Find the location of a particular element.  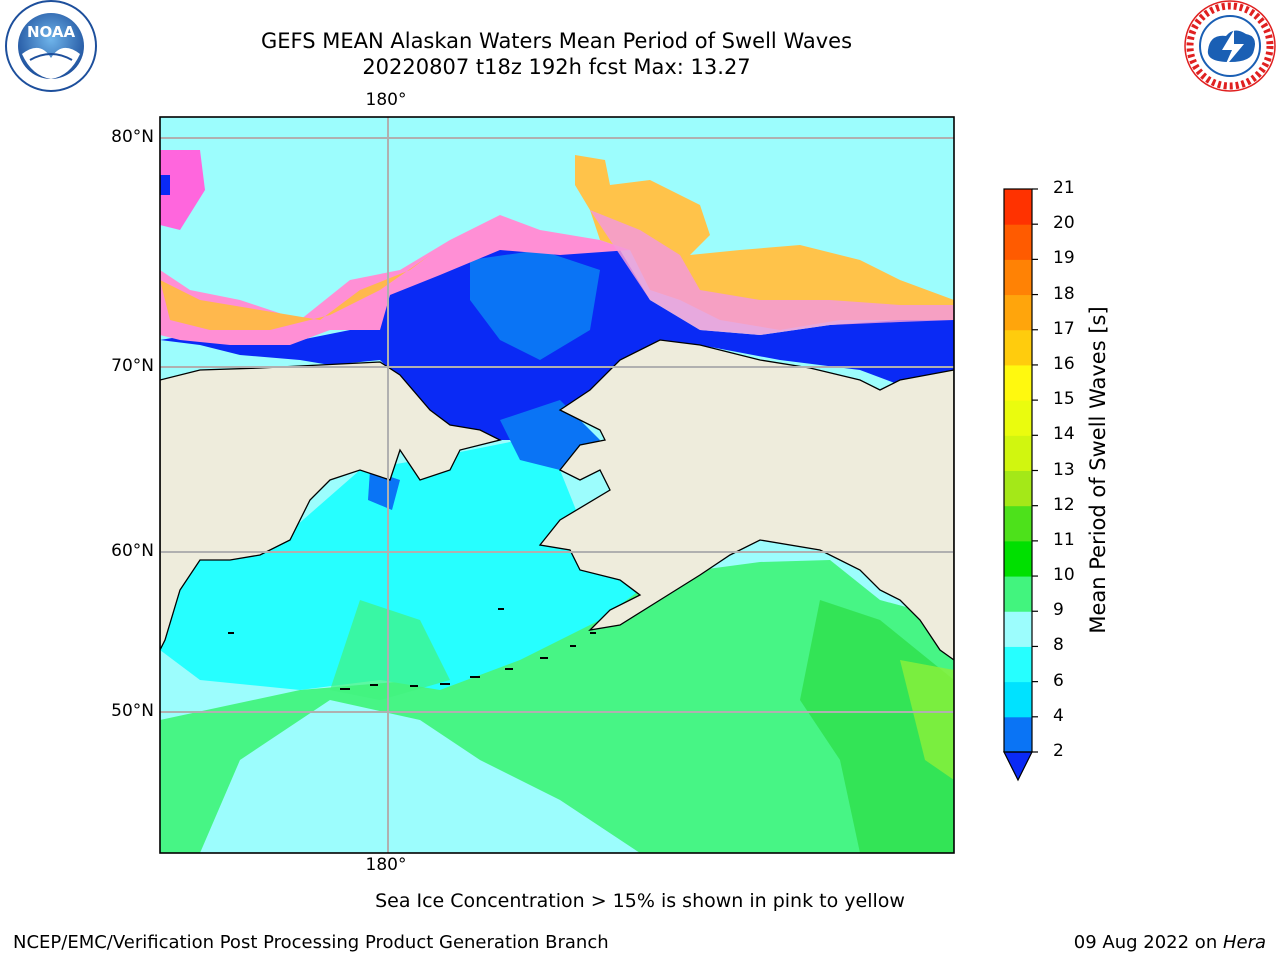

colorbar-tick-label: 12 is located at coordinates (1064, 504).